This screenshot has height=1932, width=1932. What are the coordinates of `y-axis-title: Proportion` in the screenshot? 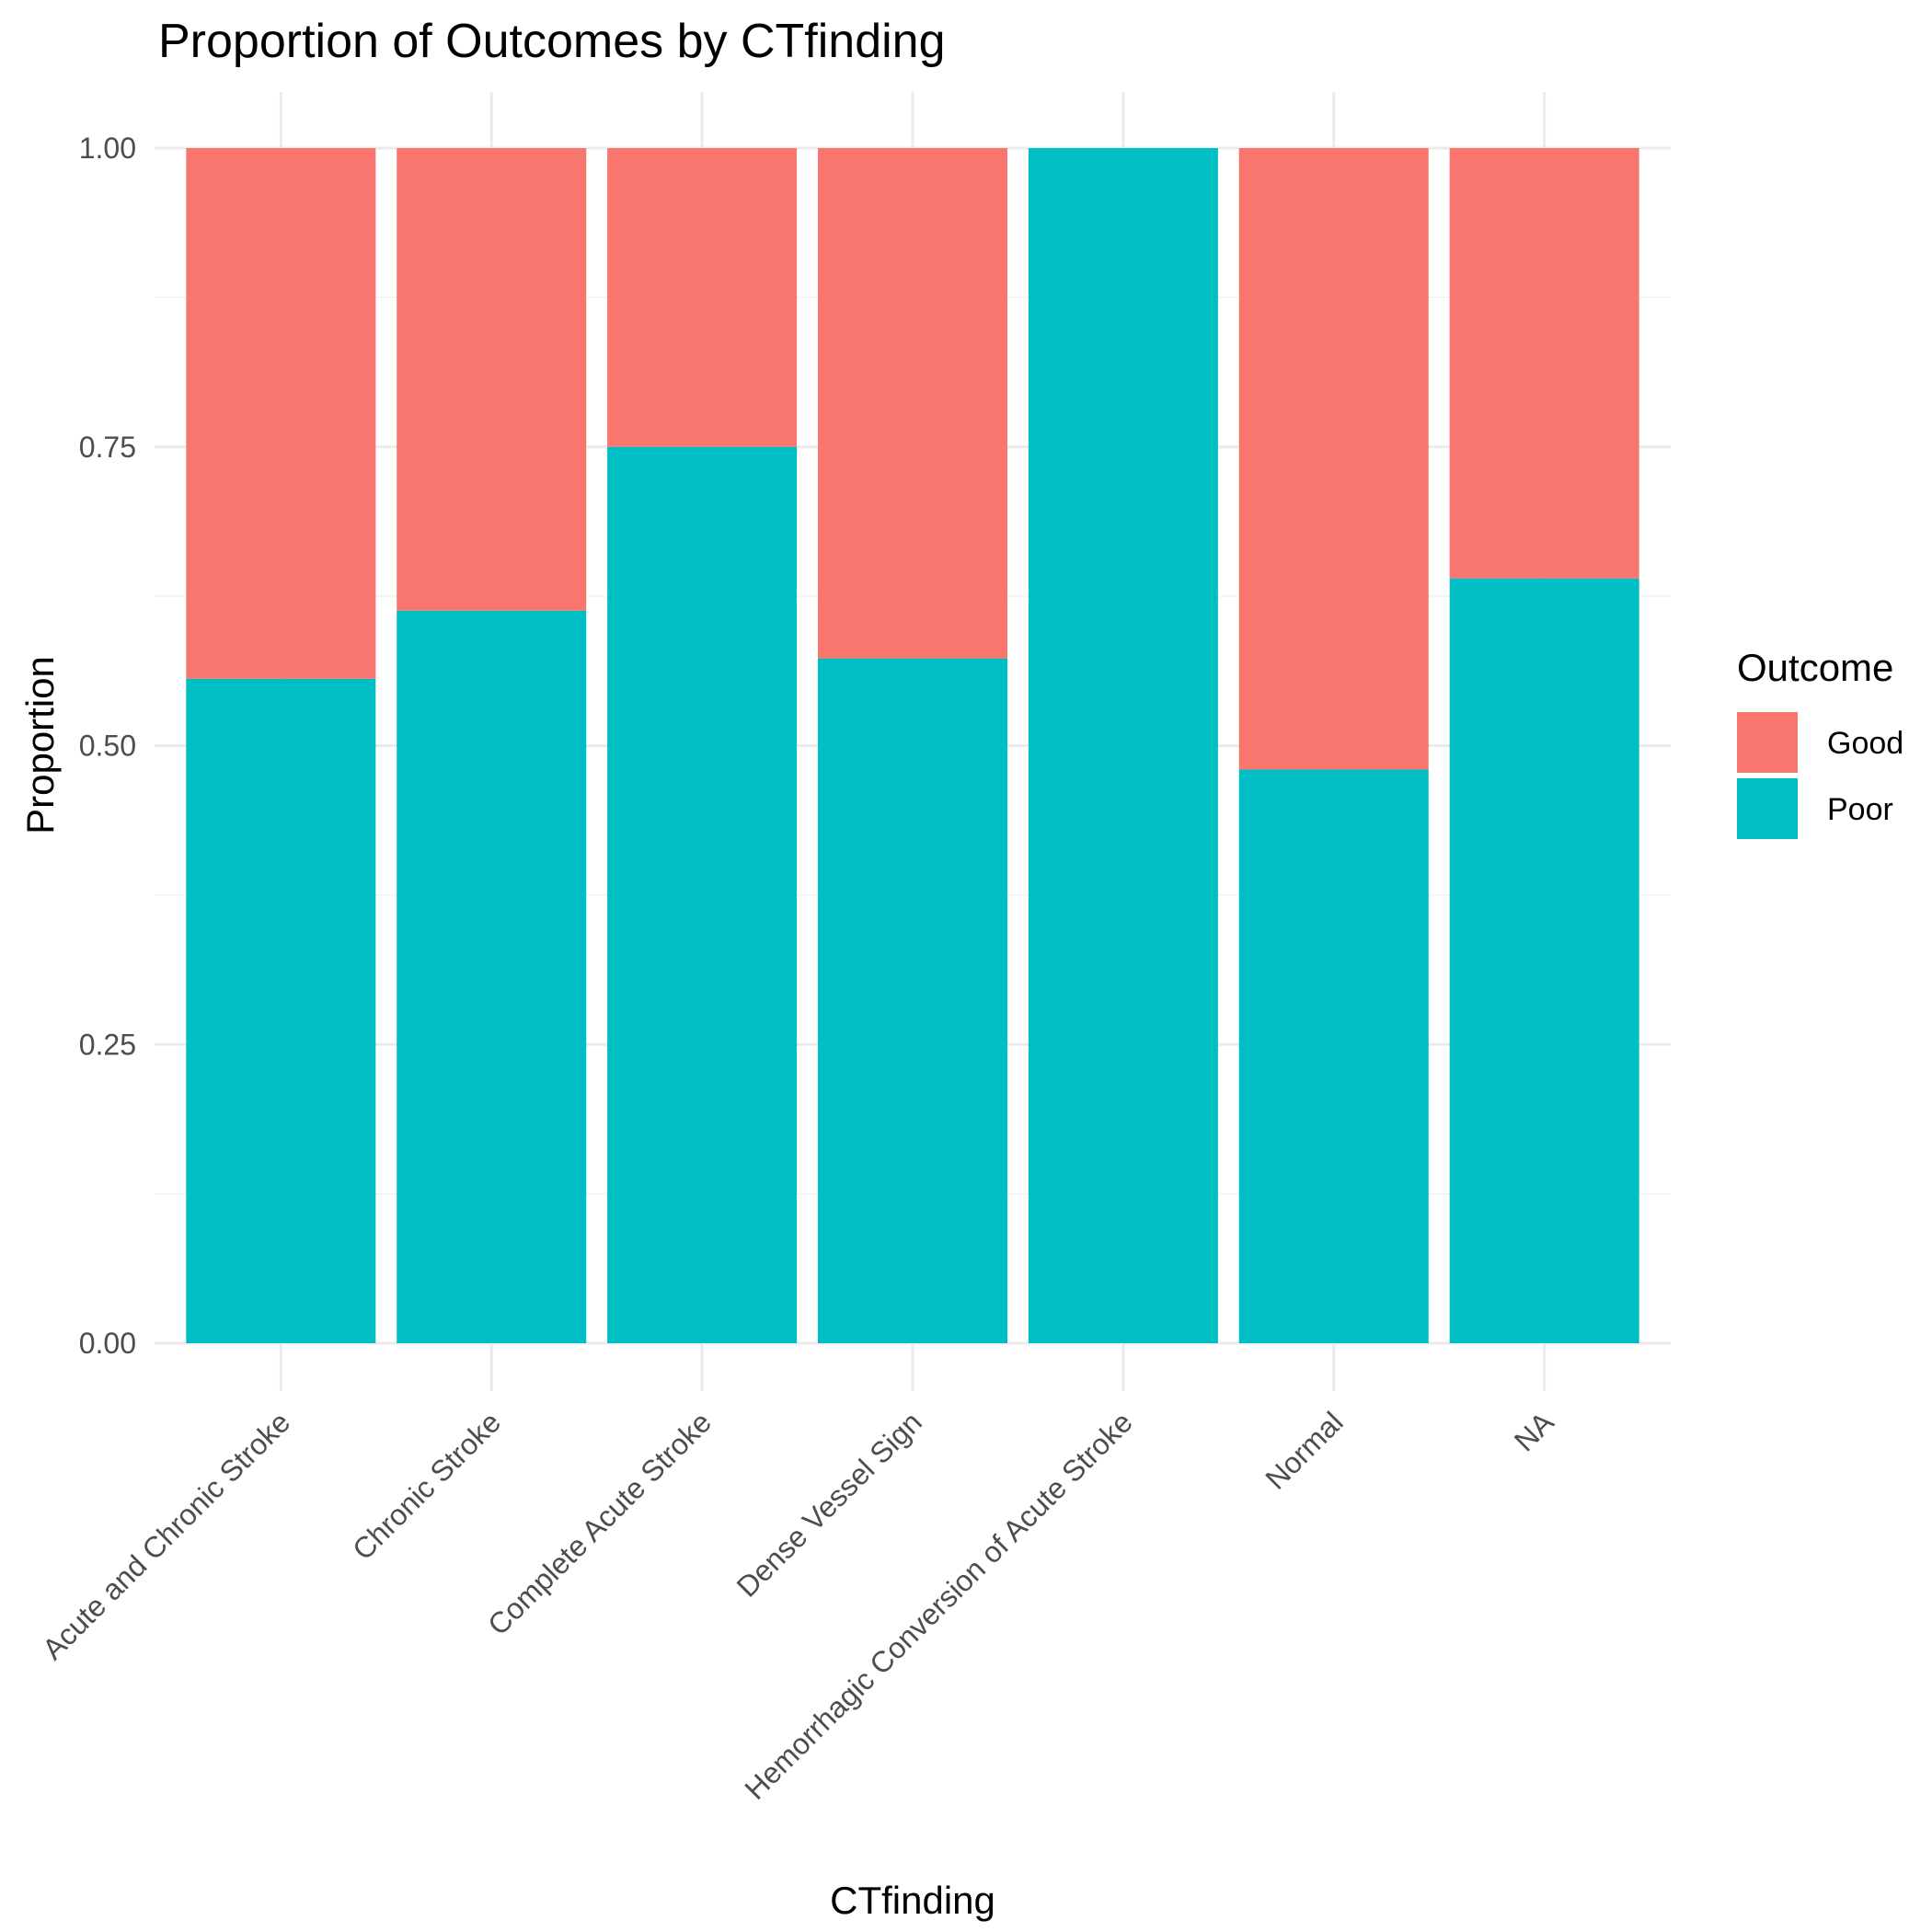 It's located at (40, 745).